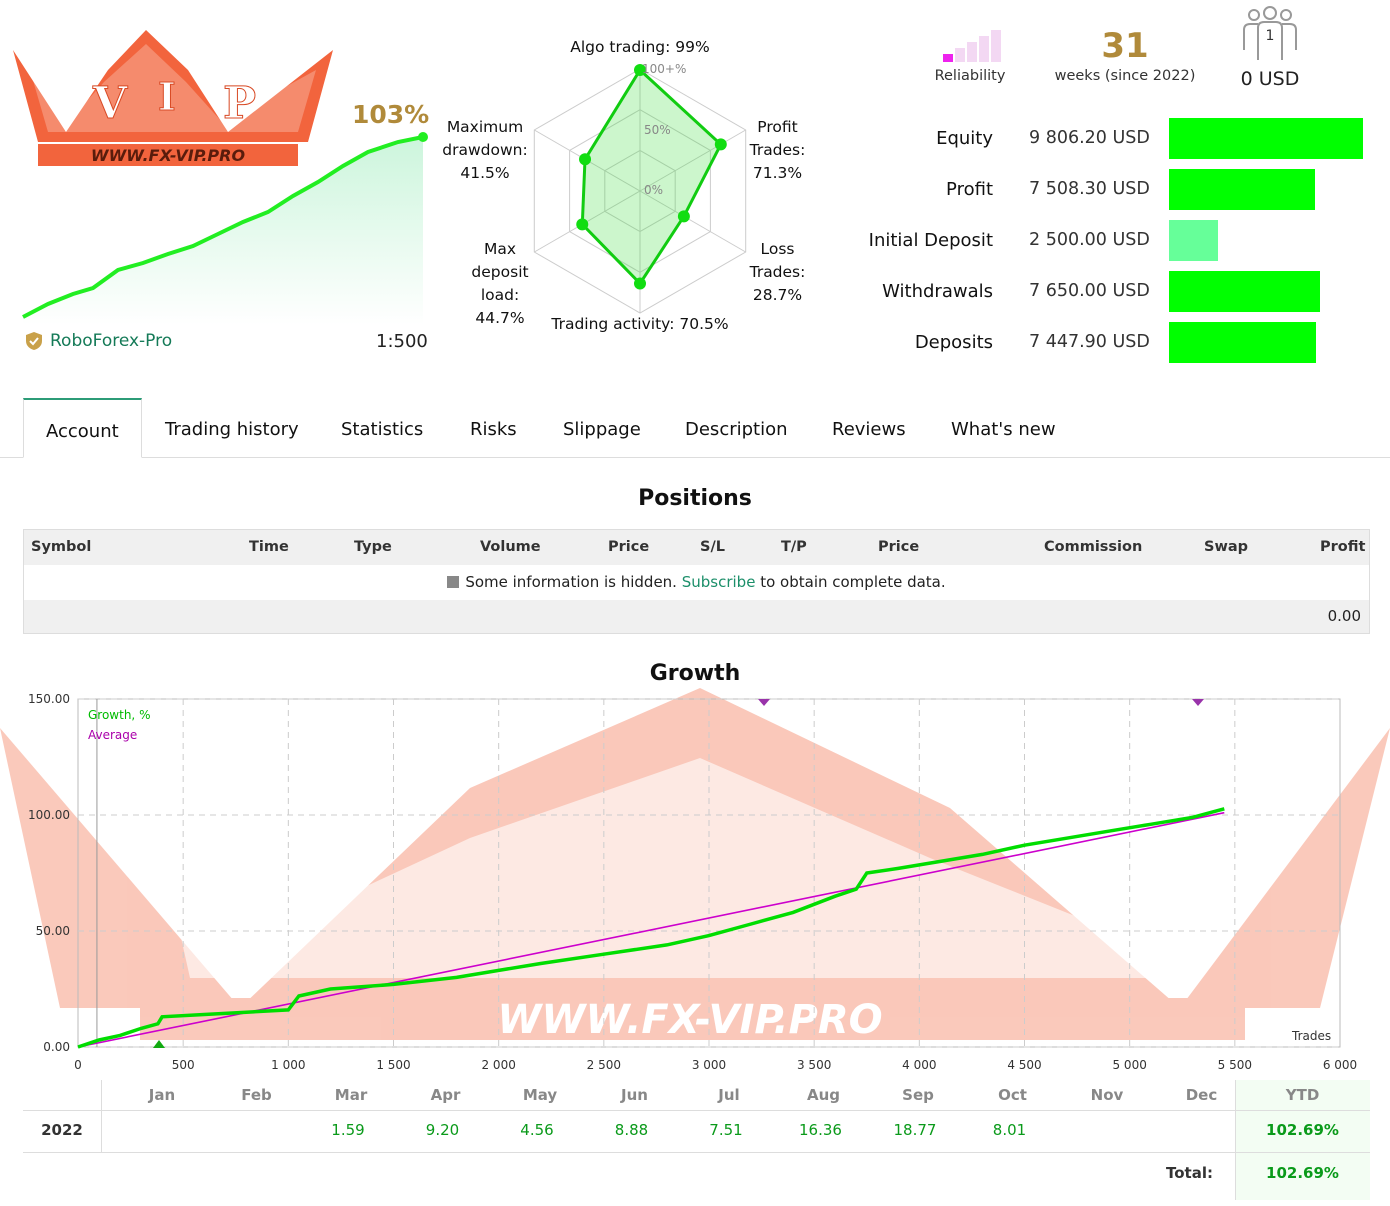 This screenshot has width=1390, height=1206. Describe the element at coordinates (82, 428) in the screenshot. I see `tab-account: Account` at that location.